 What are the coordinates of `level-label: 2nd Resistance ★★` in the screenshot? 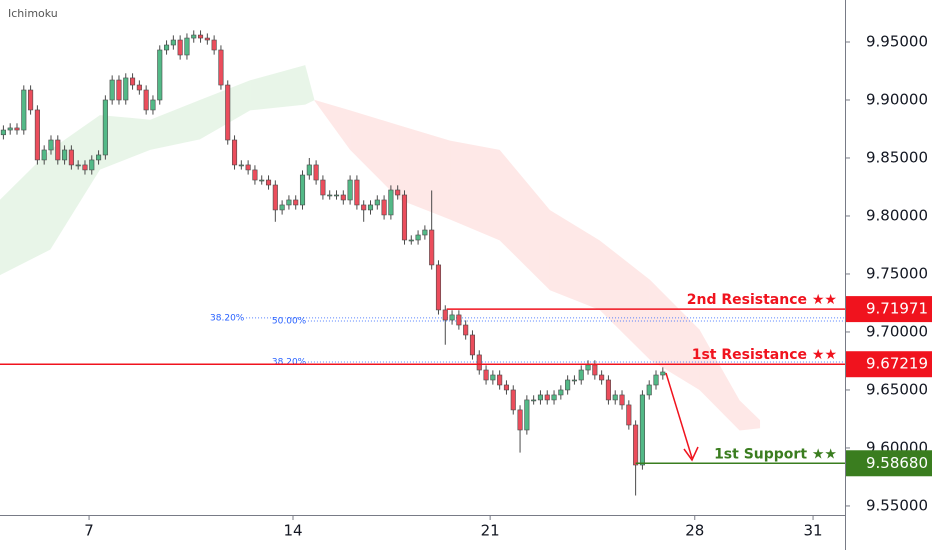 It's located at (762, 300).